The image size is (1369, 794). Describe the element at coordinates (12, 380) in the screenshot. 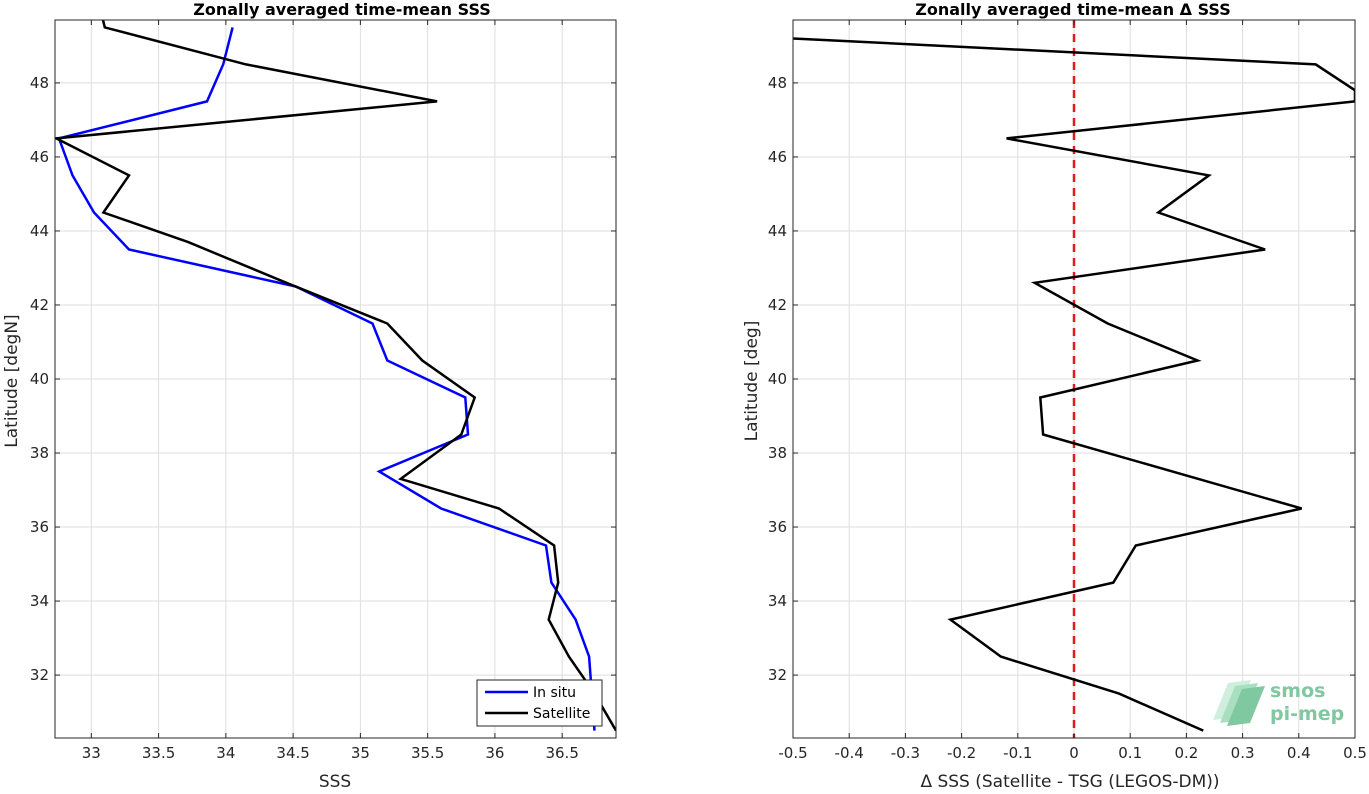

I see `y-axis-label: Latitude [degN]` at that location.